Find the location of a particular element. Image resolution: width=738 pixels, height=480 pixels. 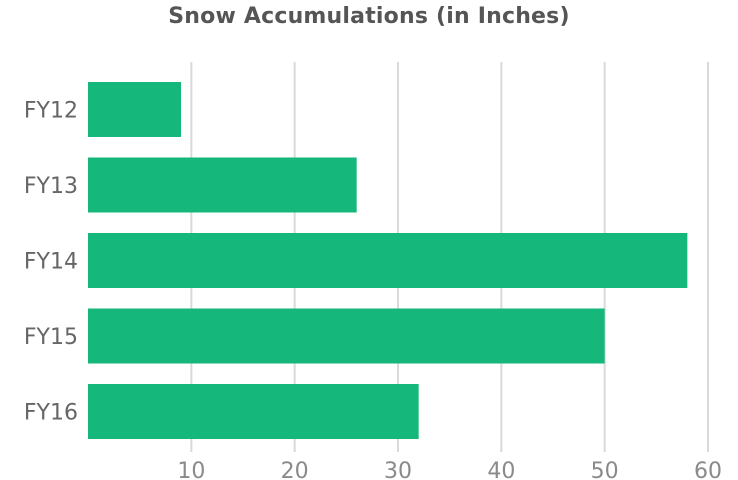

category-label-fy16: FY16 is located at coordinates (51, 413).